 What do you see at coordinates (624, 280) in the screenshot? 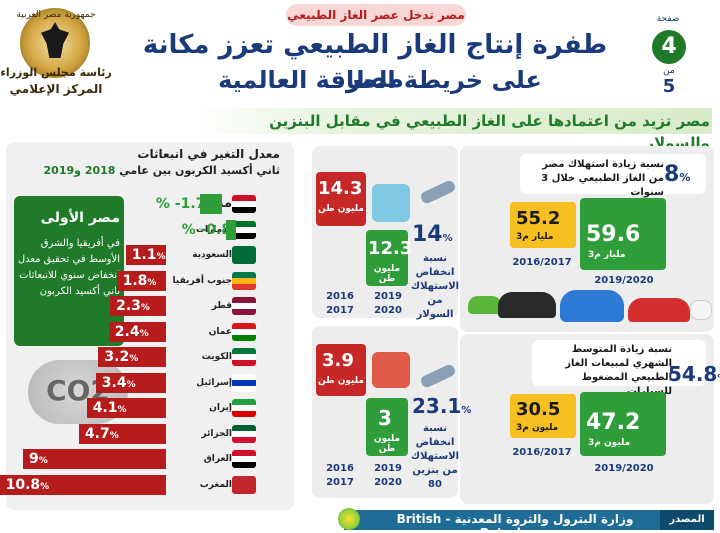
I see `consumption-2019-label: 2019/2020` at bounding box center [624, 280].